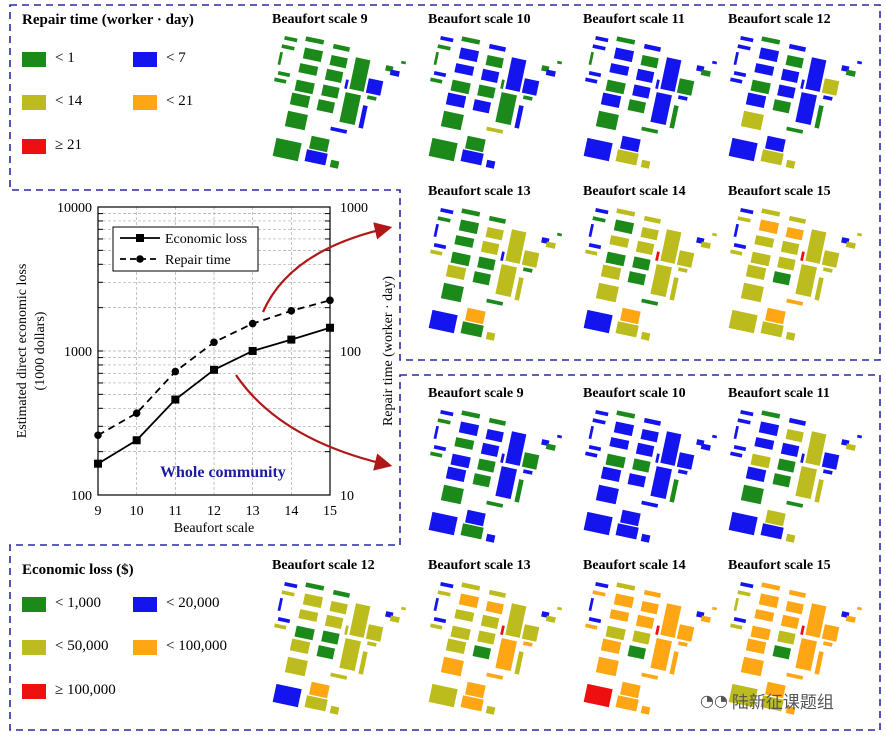  What do you see at coordinates (85, 690) in the screenshot?
I see `legend-label: ≥ 100,000` at bounding box center [85, 690].